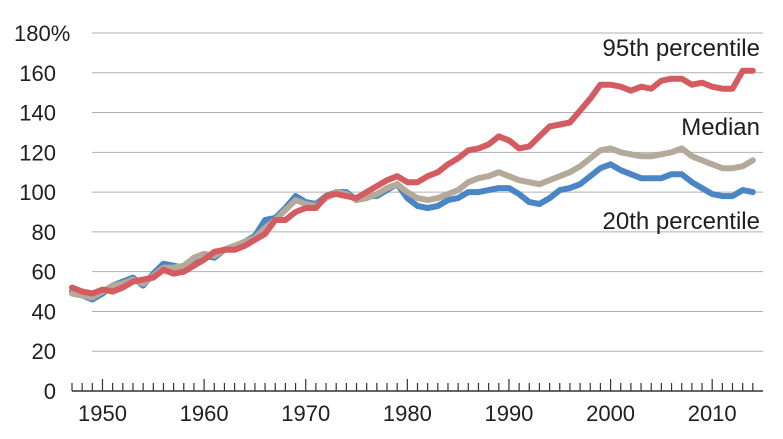  I want to click on y-tick-label: 40, so click(44, 311).